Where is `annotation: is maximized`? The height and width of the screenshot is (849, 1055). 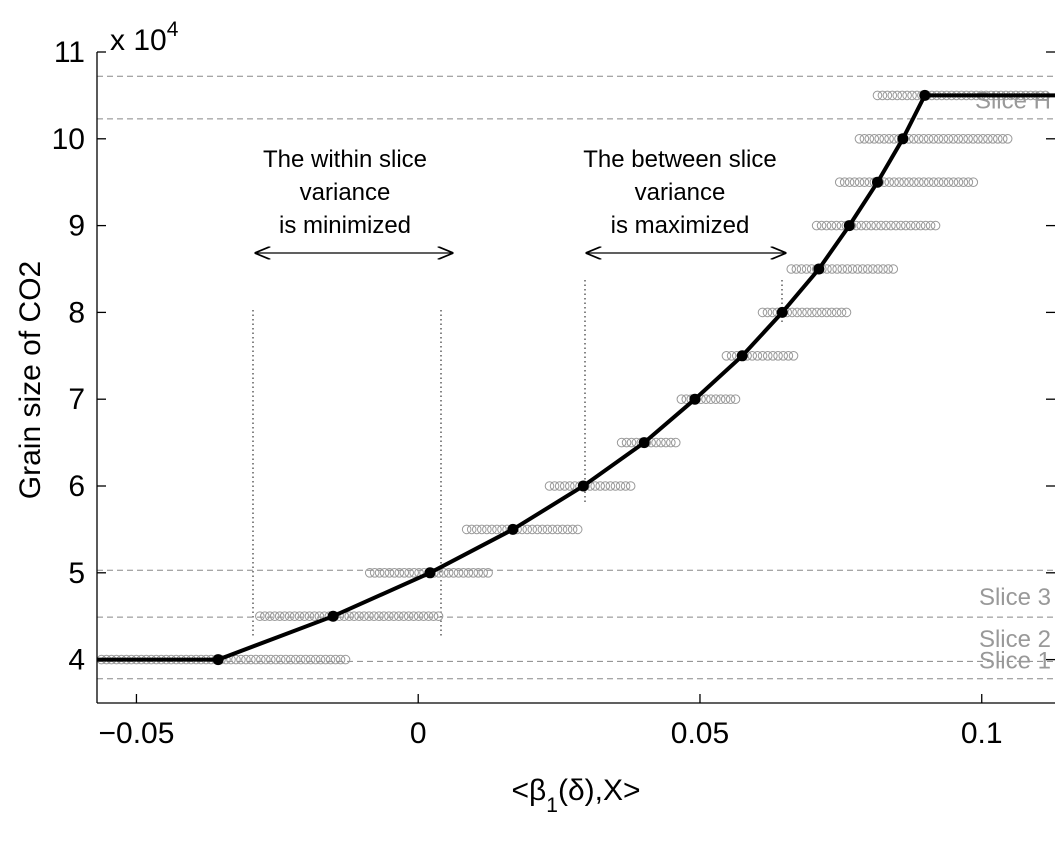 annotation: is maximized is located at coordinates (680, 225).